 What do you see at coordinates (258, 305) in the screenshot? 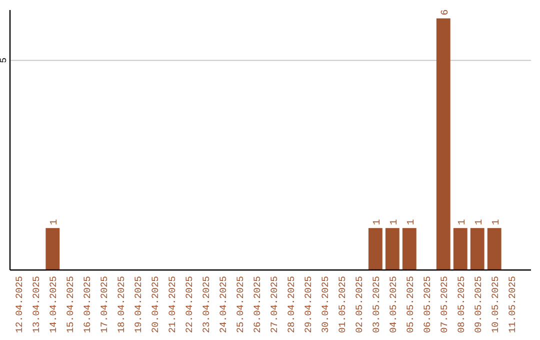
I see `x-tick-label: 26.04.2025` at bounding box center [258, 305].